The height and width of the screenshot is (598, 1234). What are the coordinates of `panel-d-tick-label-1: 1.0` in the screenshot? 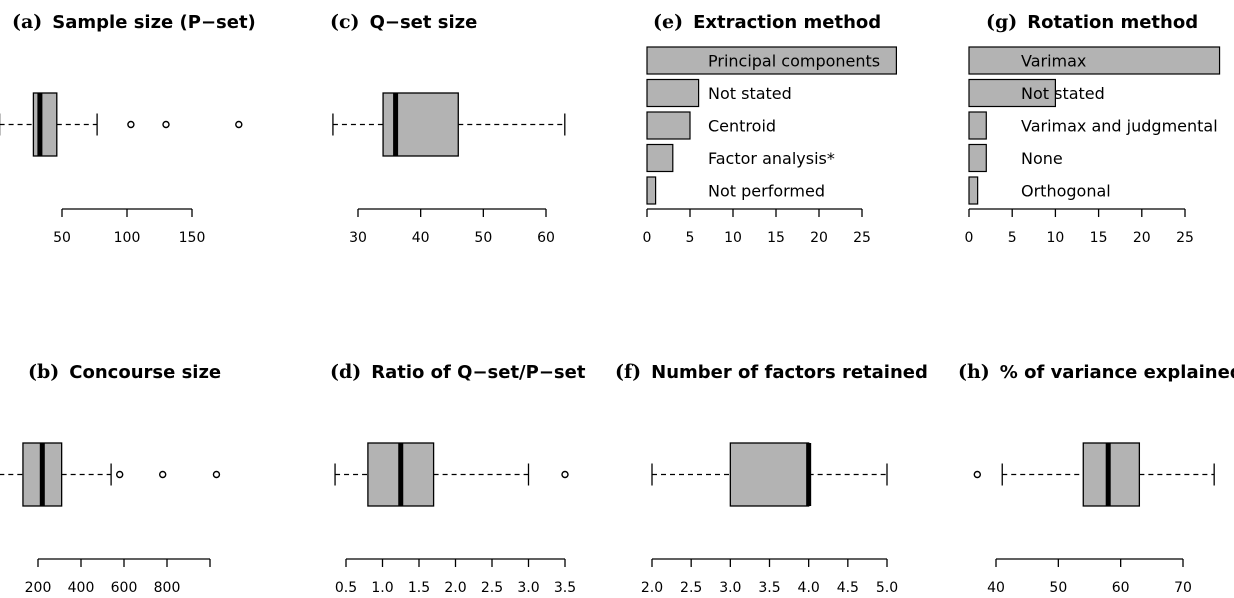 It's located at (382, 588).